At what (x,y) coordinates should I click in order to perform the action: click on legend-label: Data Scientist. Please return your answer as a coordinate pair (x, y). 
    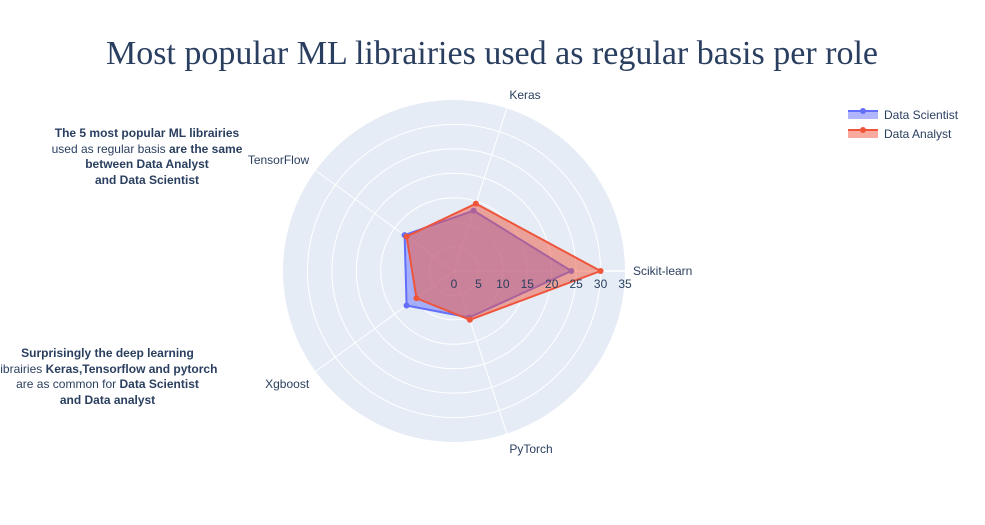
    Looking at the image, I should click on (921, 115).